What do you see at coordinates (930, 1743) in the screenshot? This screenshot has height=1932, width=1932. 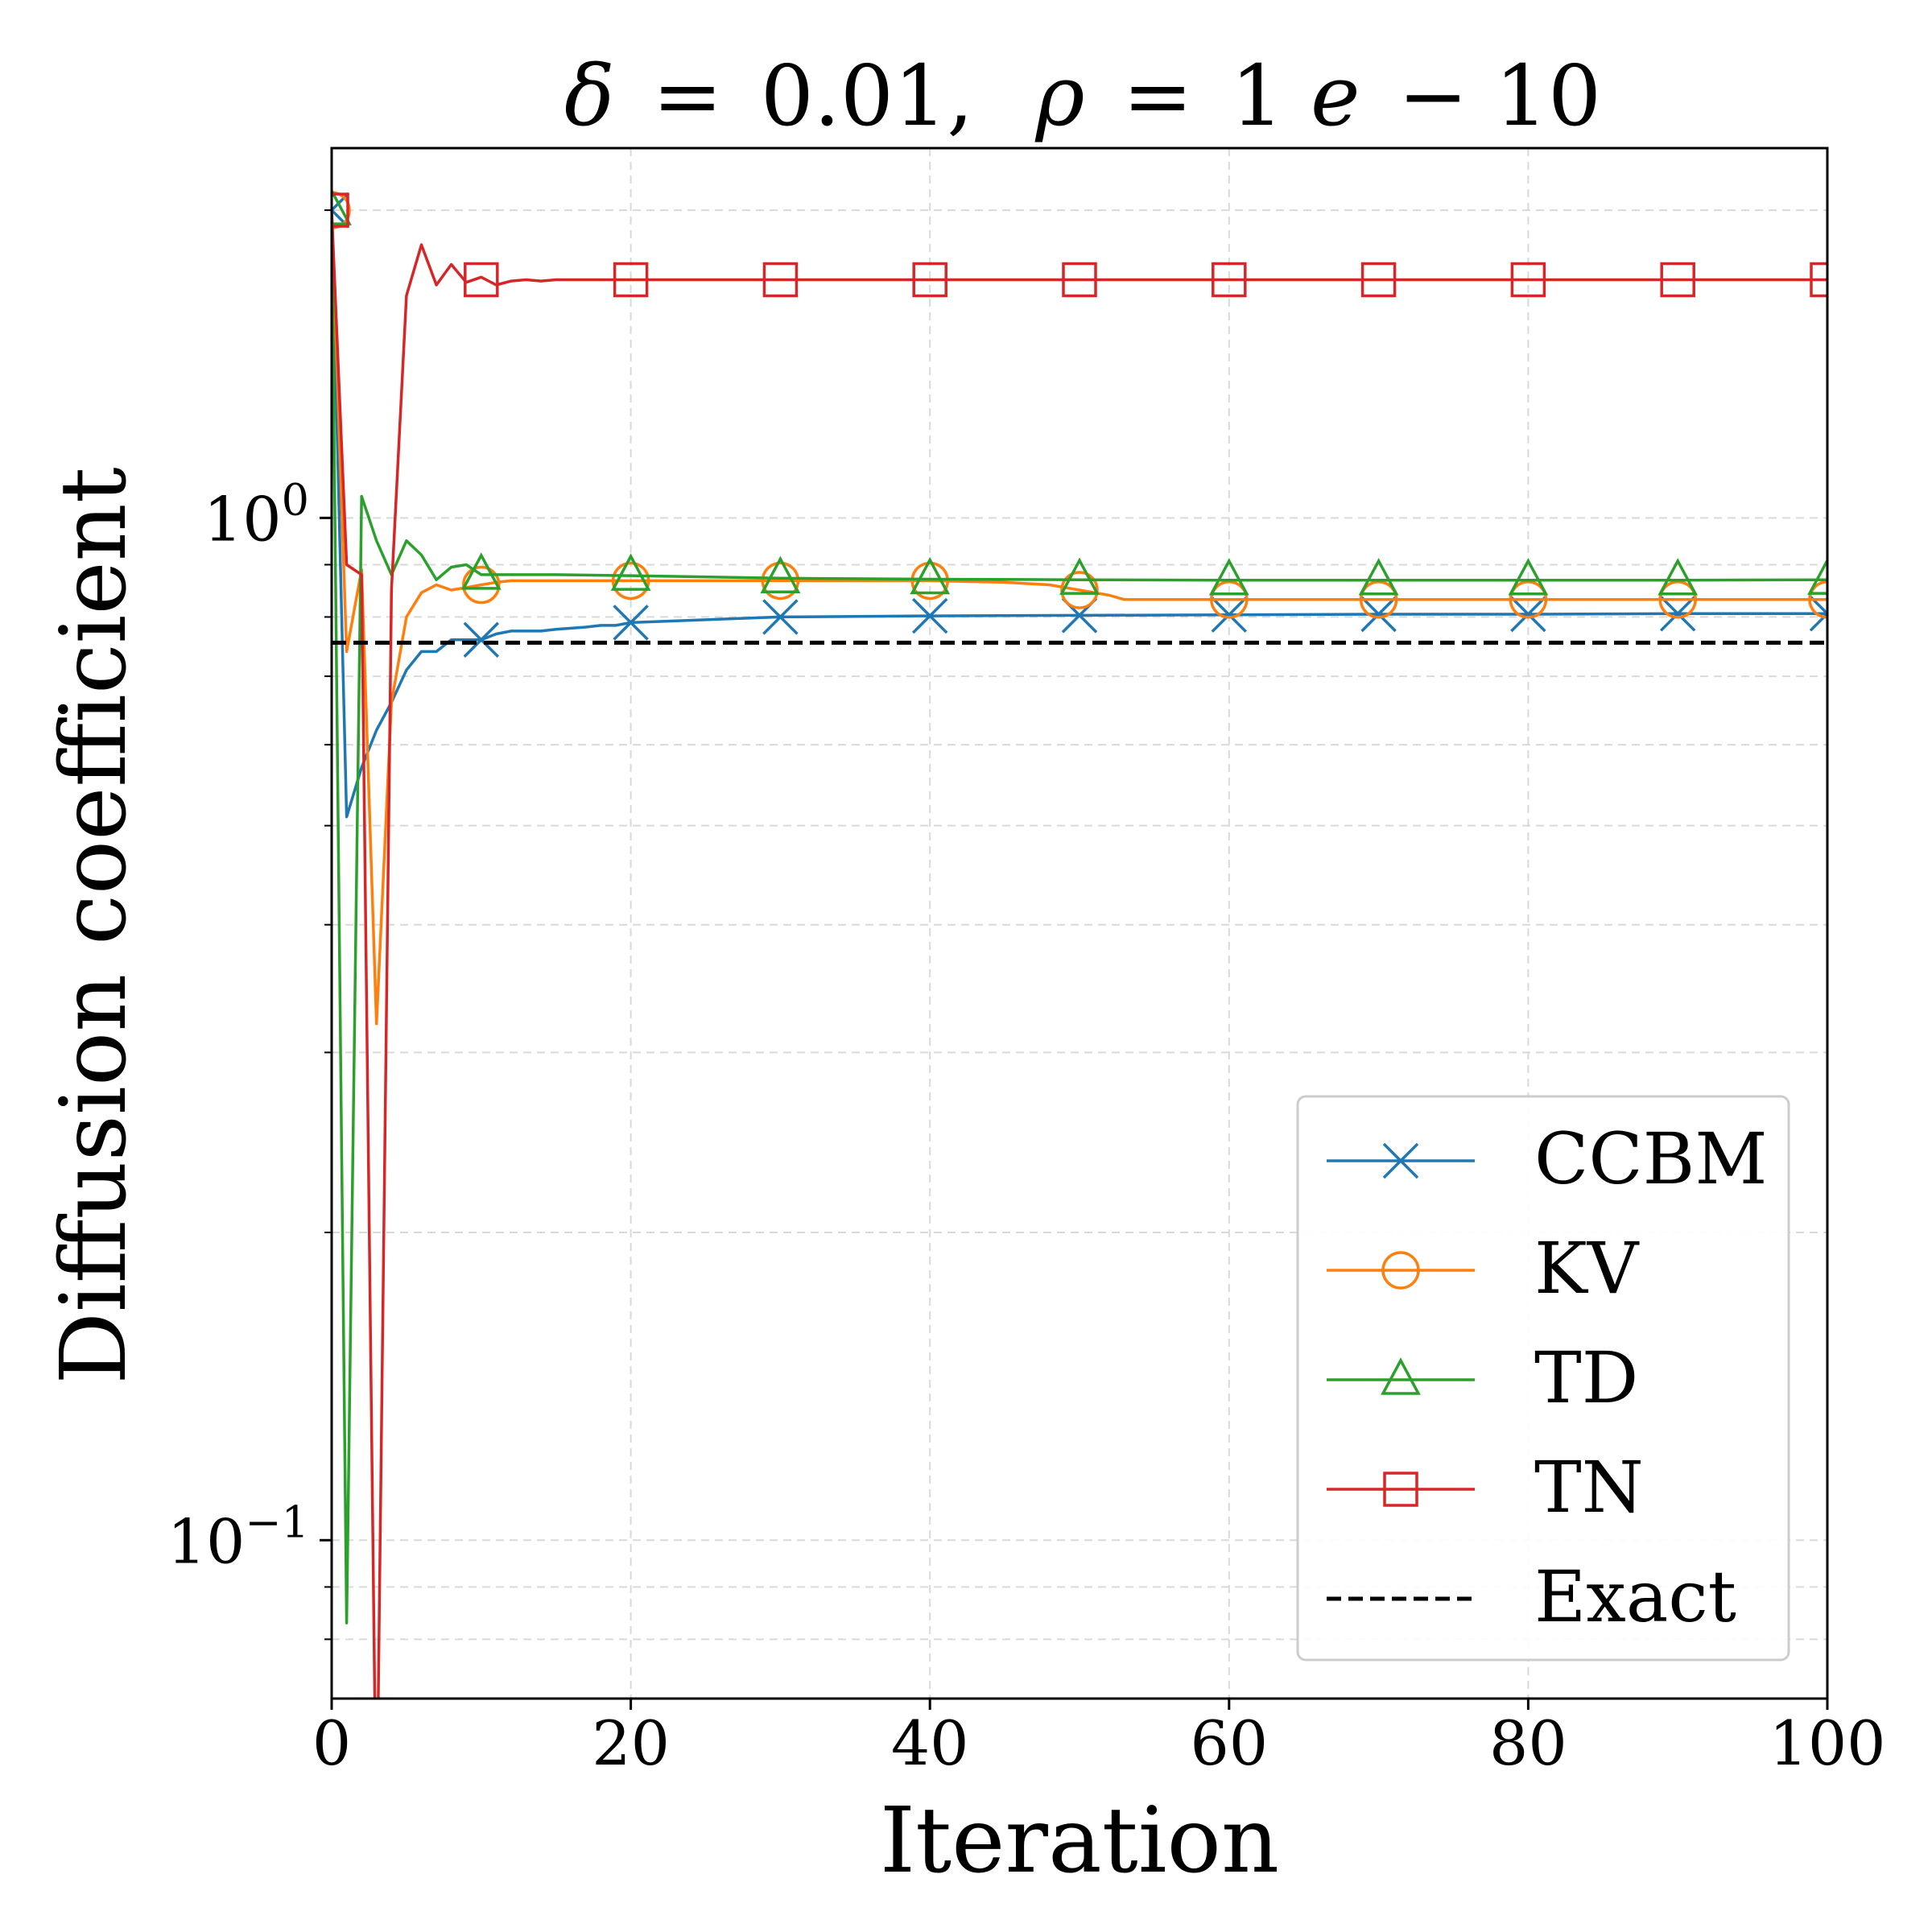 I see `x-tick-label: 40` at bounding box center [930, 1743].